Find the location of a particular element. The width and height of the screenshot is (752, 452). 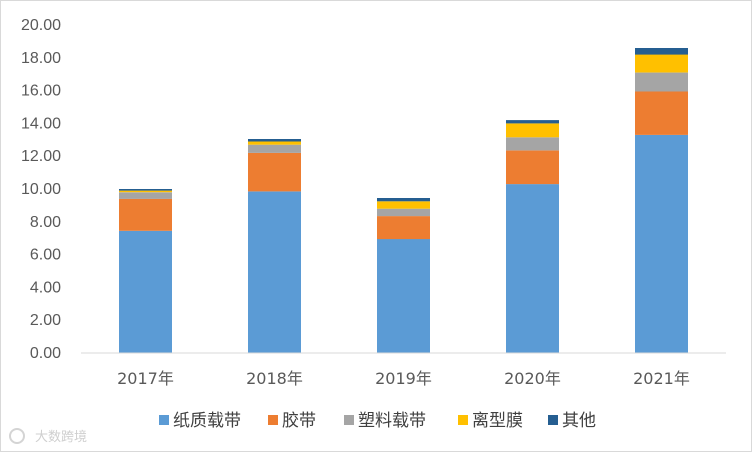

y-tick-label: 14.00 is located at coordinates (41, 123).